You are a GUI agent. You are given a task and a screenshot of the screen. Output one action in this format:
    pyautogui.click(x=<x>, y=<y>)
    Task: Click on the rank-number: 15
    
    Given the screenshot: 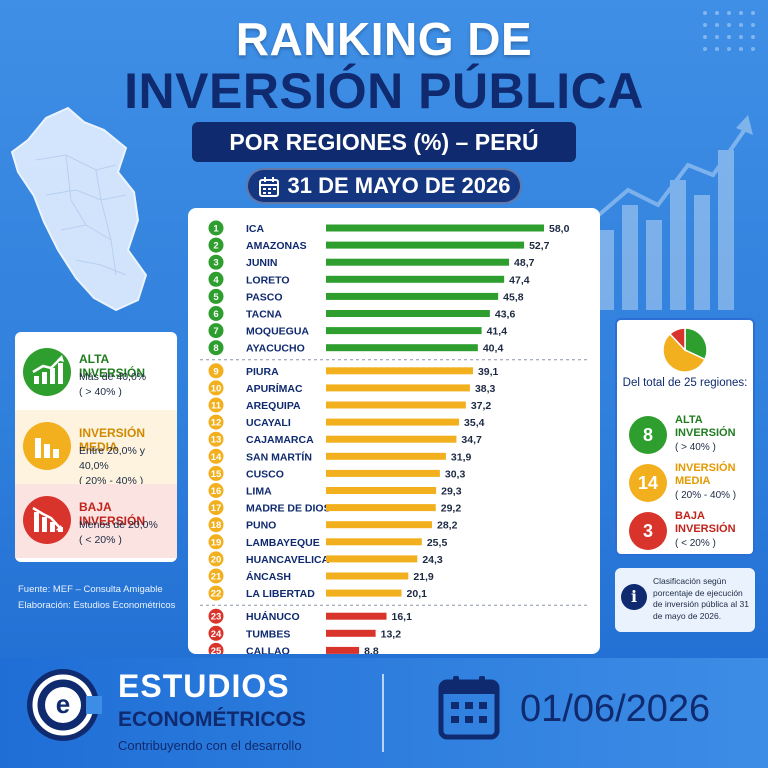 What is the action you would take?
    pyautogui.click(x=216, y=474)
    